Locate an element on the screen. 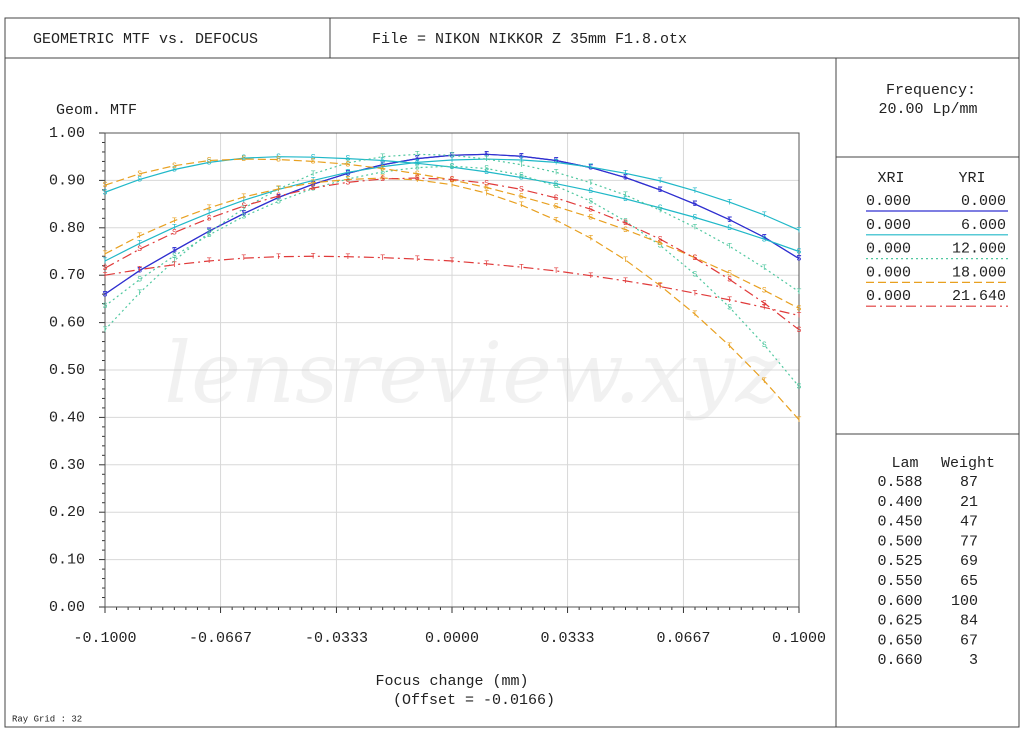 Image resolution: width=1024 pixels, height=731 pixels. wavelength: 0.650 is located at coordinates (899, 640).